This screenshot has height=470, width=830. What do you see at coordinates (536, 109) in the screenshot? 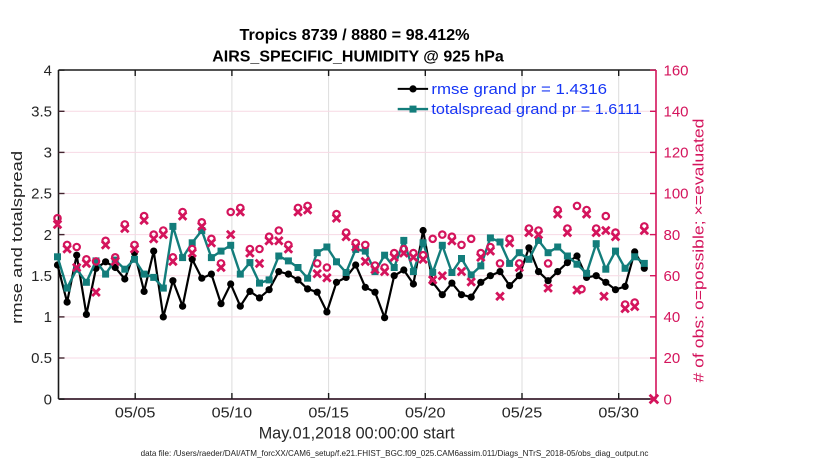
I see `svg-text: totalspread grand pr = 1.6111` at bounding box center [536, 109].